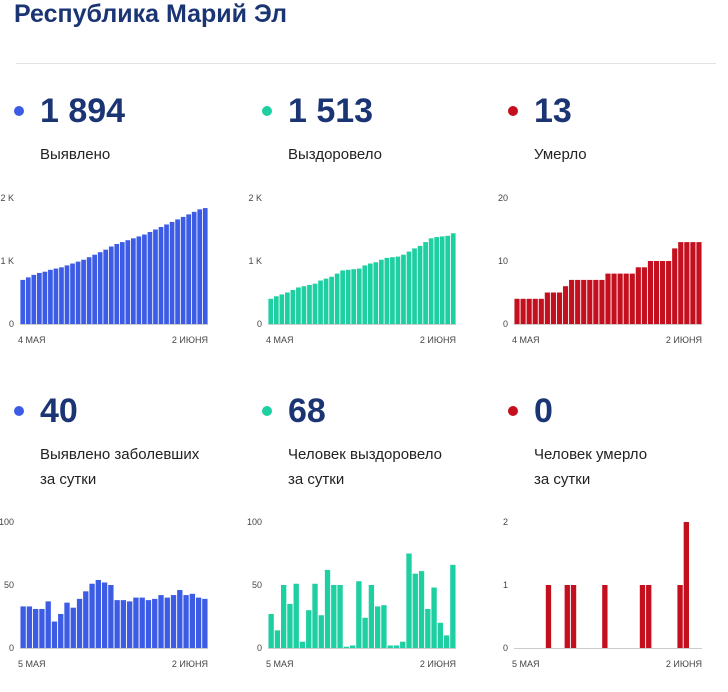 The image size is (728, 692). Describe the element at coordinates (505, 585) in the screenshot. I see `y-tick-label: 1` at that location.